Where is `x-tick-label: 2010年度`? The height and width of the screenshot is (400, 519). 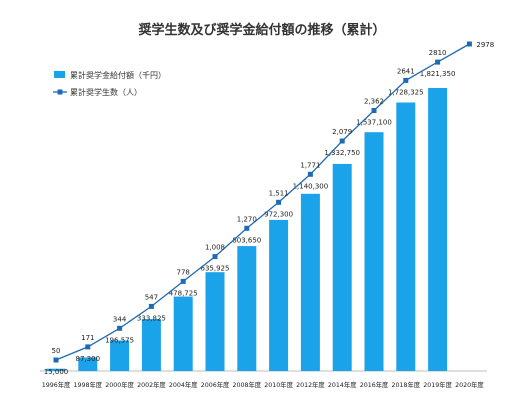 x-tick-label: 2010年度 is located at coordinates (278, 384).